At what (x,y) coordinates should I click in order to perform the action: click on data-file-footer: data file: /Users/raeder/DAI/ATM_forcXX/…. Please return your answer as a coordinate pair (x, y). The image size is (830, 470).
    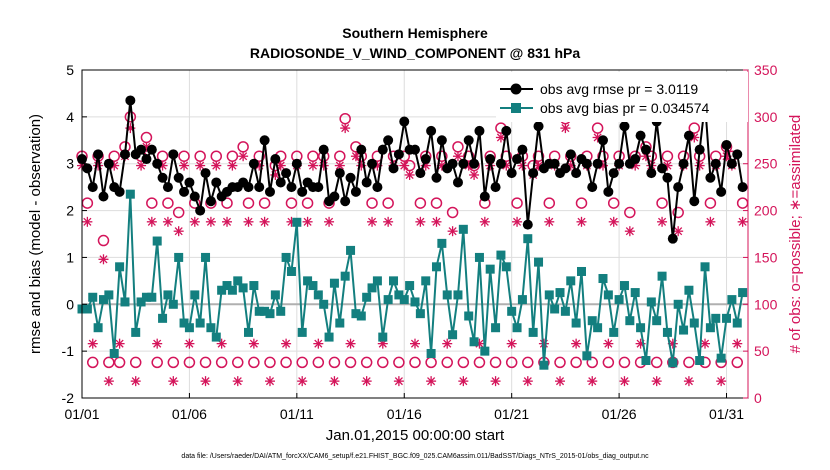
    Looking at the image, I should click on (415, 456).